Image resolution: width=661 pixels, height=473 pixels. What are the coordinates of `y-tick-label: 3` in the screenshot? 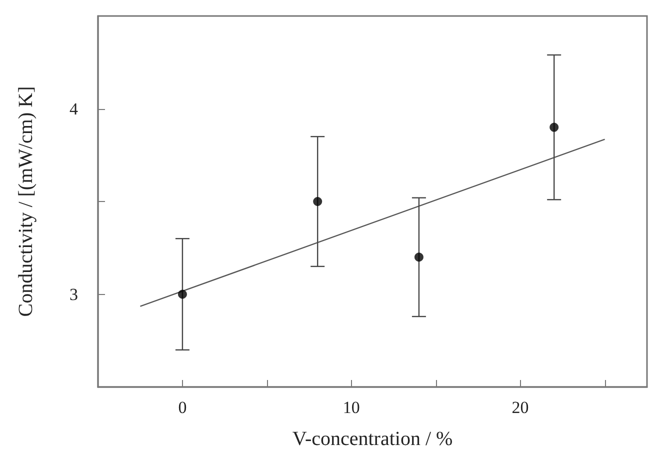 It's located at (74, 294).